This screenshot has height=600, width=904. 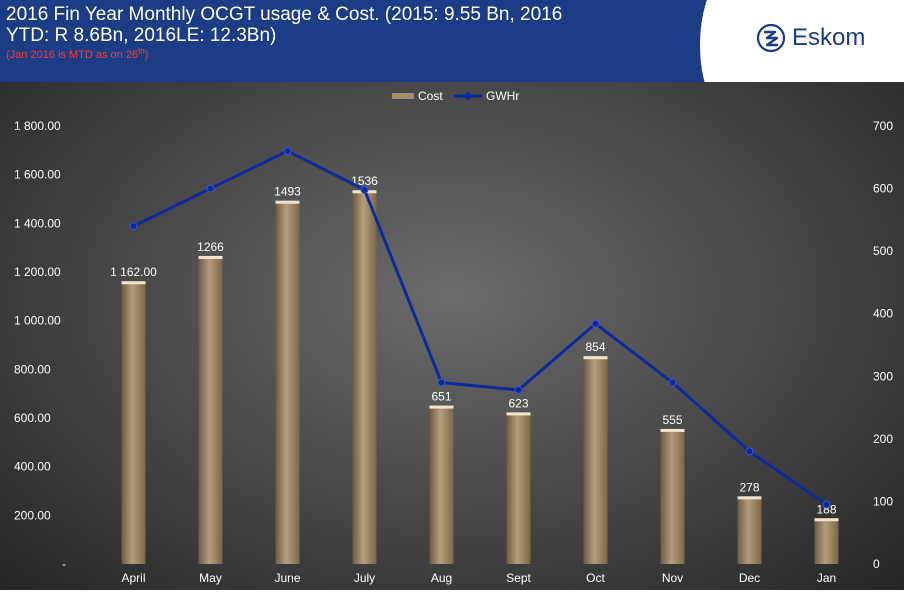 I want to click on left-axis-tick-label: 1 600.00, so click(x=37, y=175).